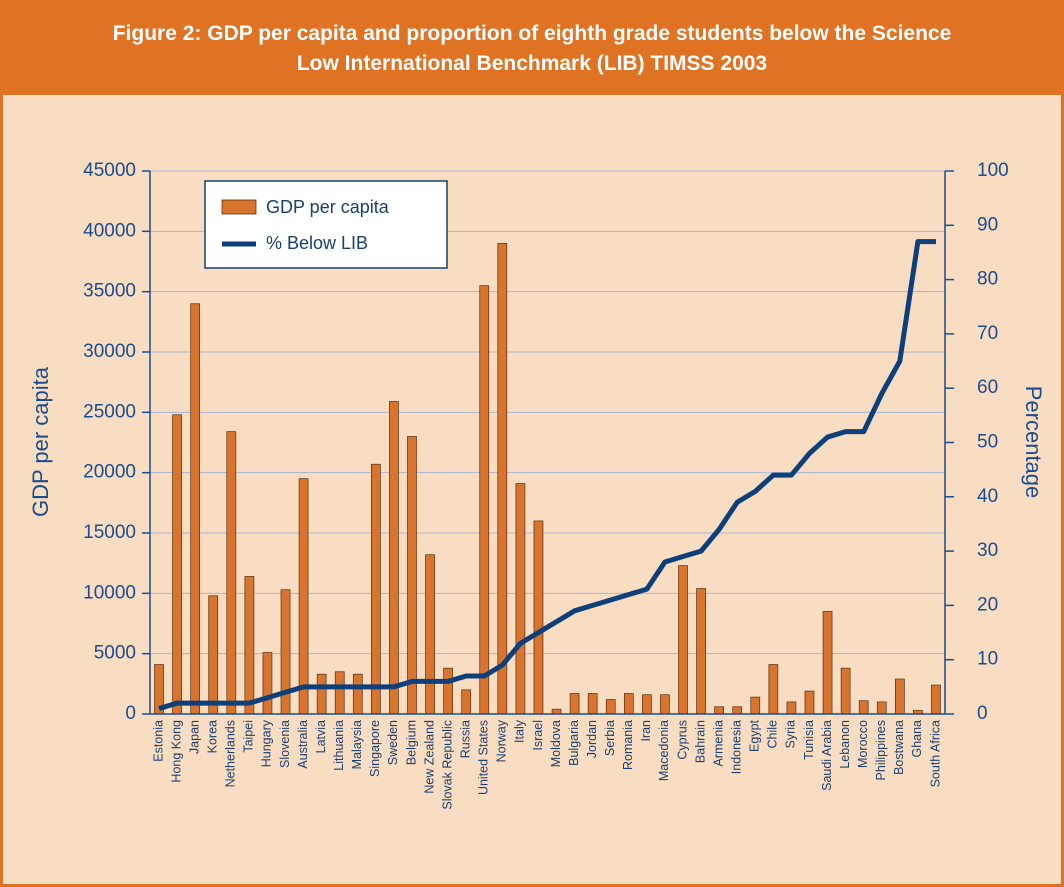  I want to click on x-tick-label: Israel, so click(538, 735).